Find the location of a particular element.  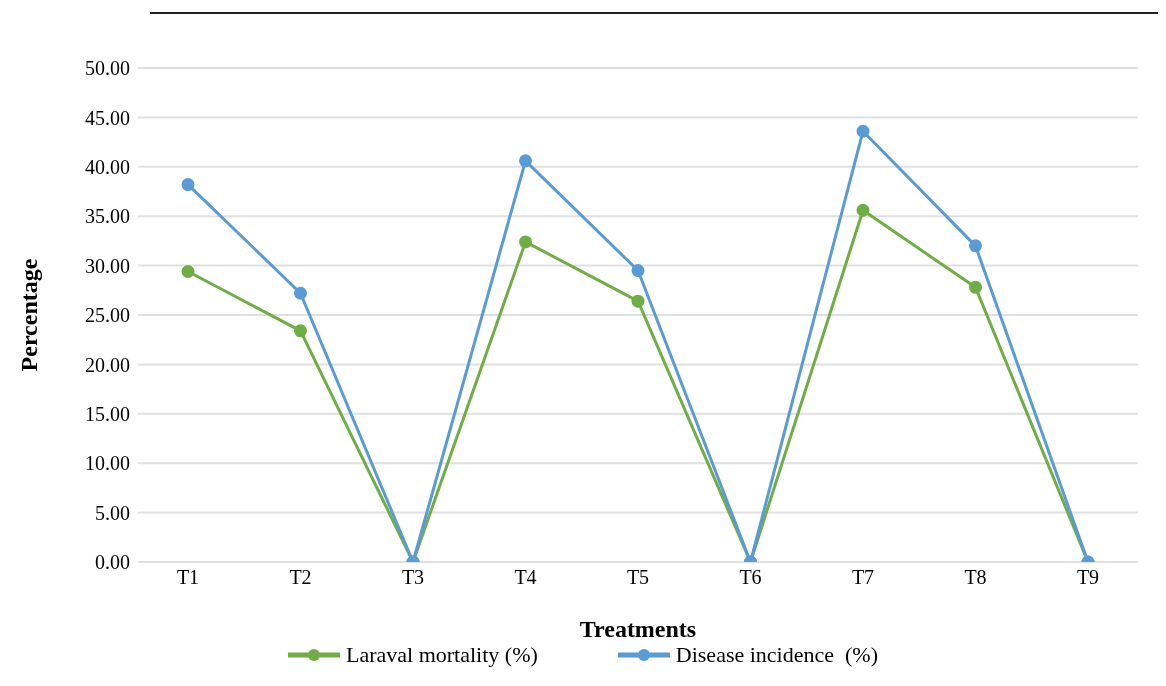

y-tick-label: 30.00 is located at coordinates (107, 265).